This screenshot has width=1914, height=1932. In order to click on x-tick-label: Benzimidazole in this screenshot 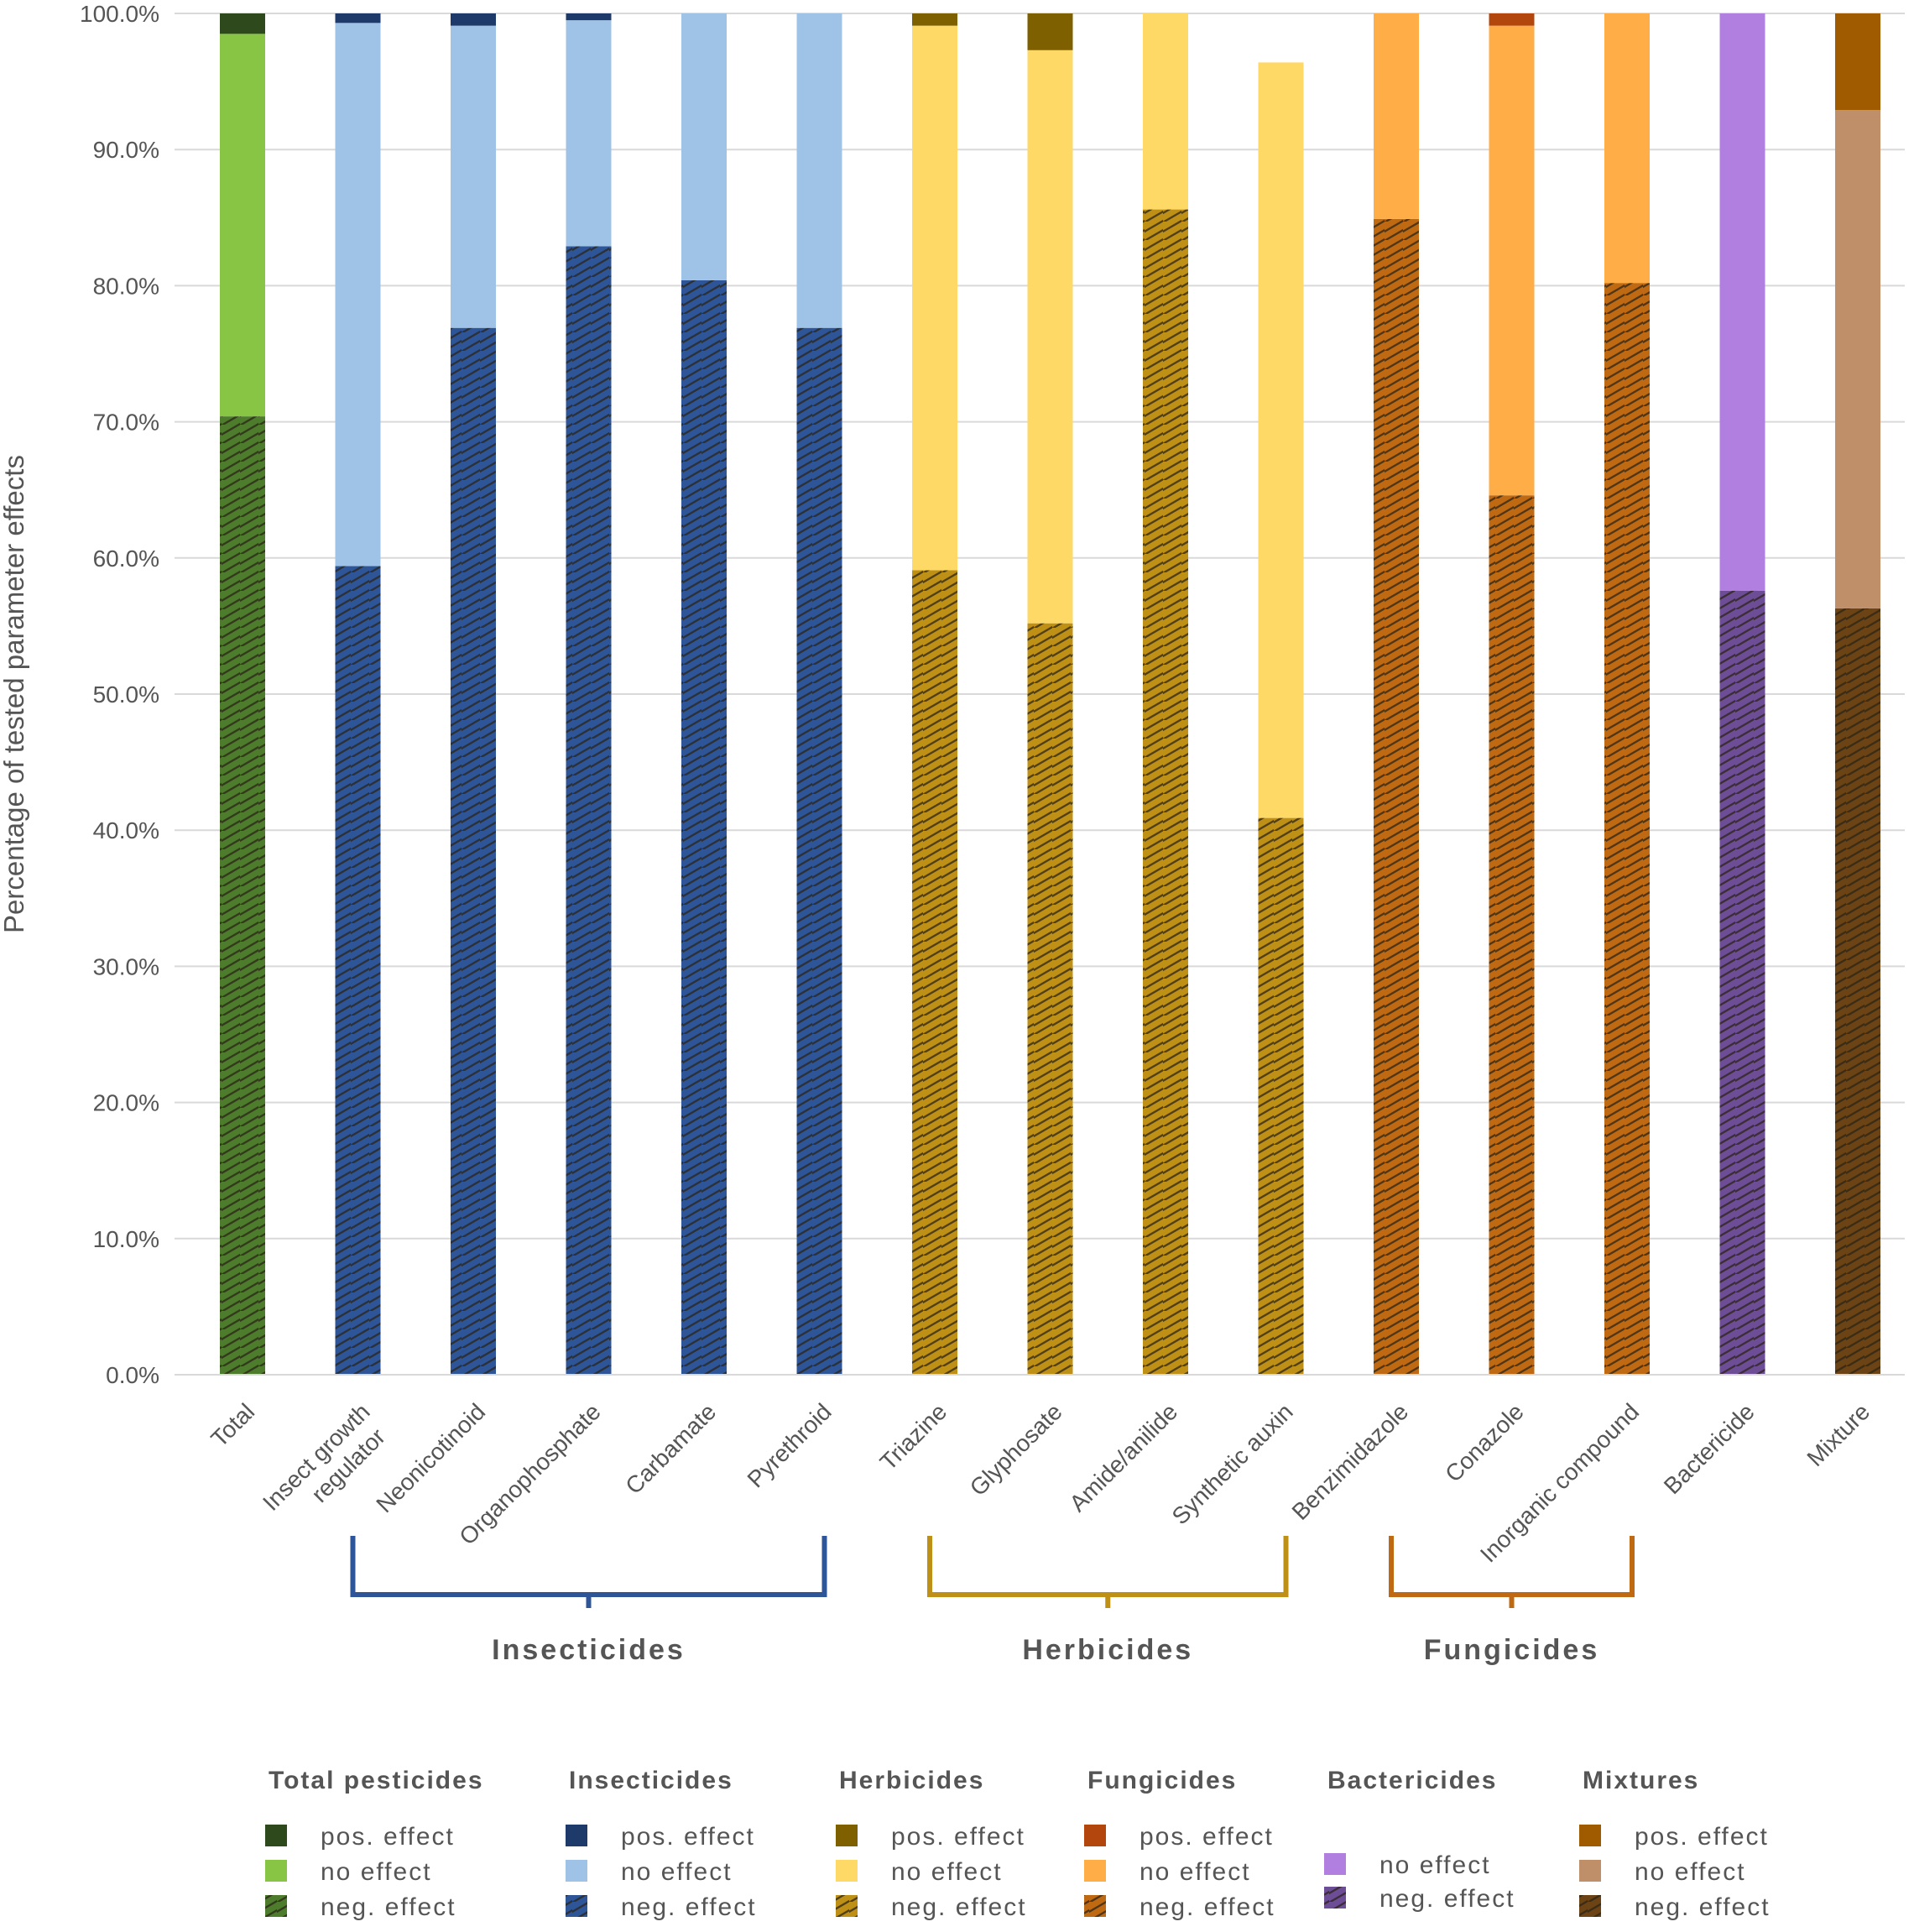, I will do `click(1350, 1461)`.